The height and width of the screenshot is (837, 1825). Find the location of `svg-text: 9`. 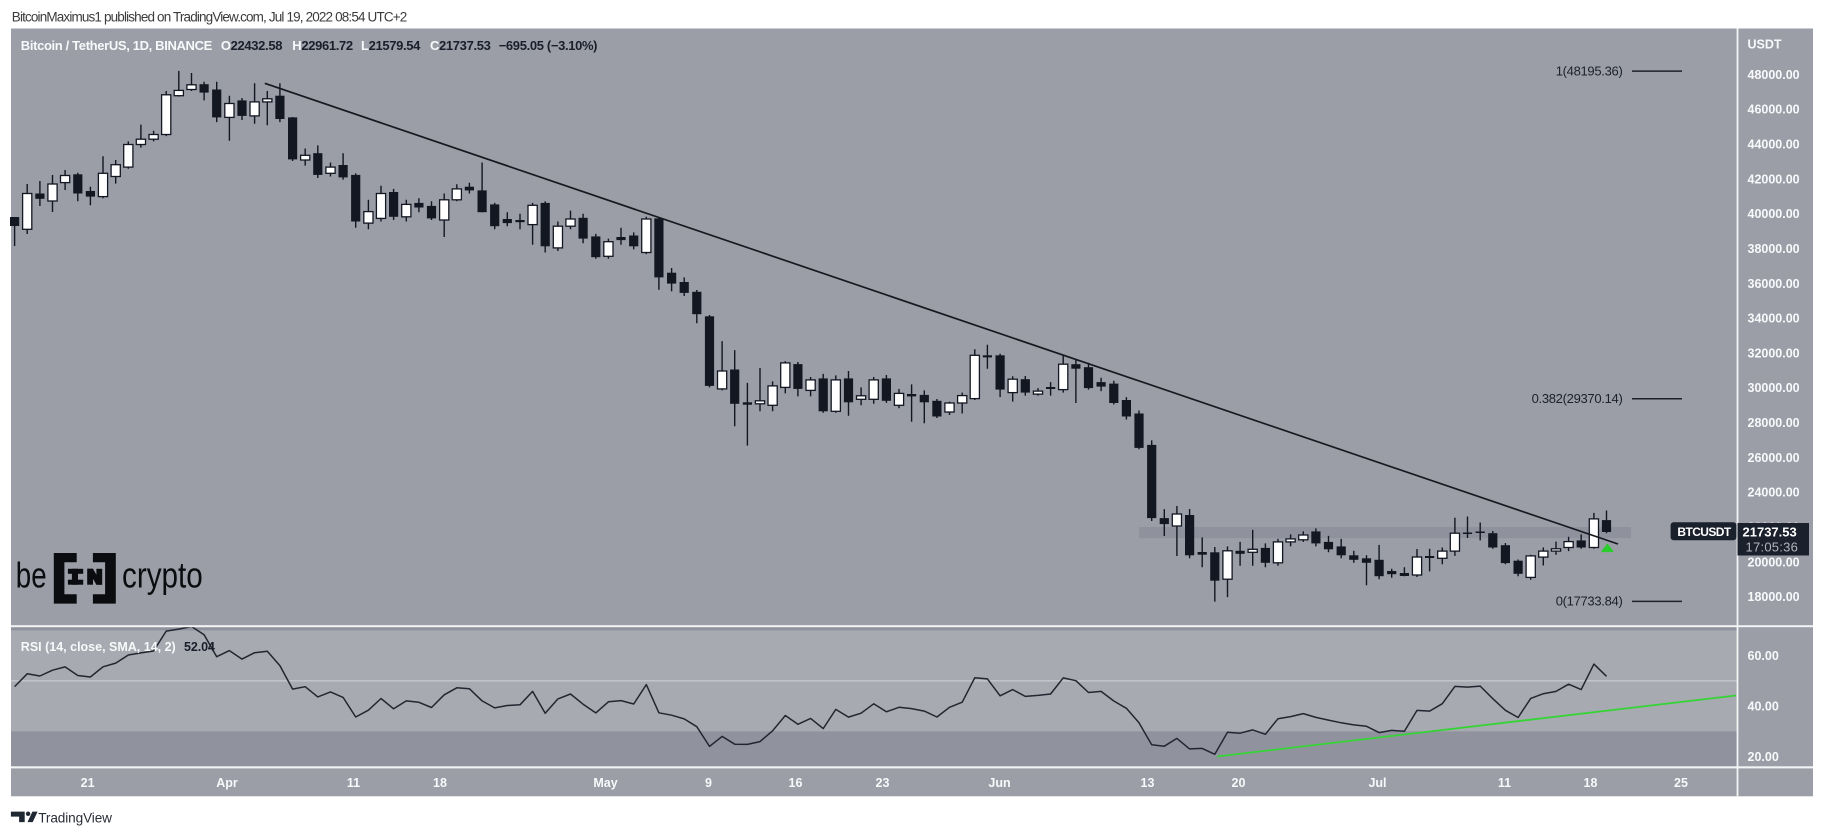

svg-text: 9 is located at coordinates (708, 783).